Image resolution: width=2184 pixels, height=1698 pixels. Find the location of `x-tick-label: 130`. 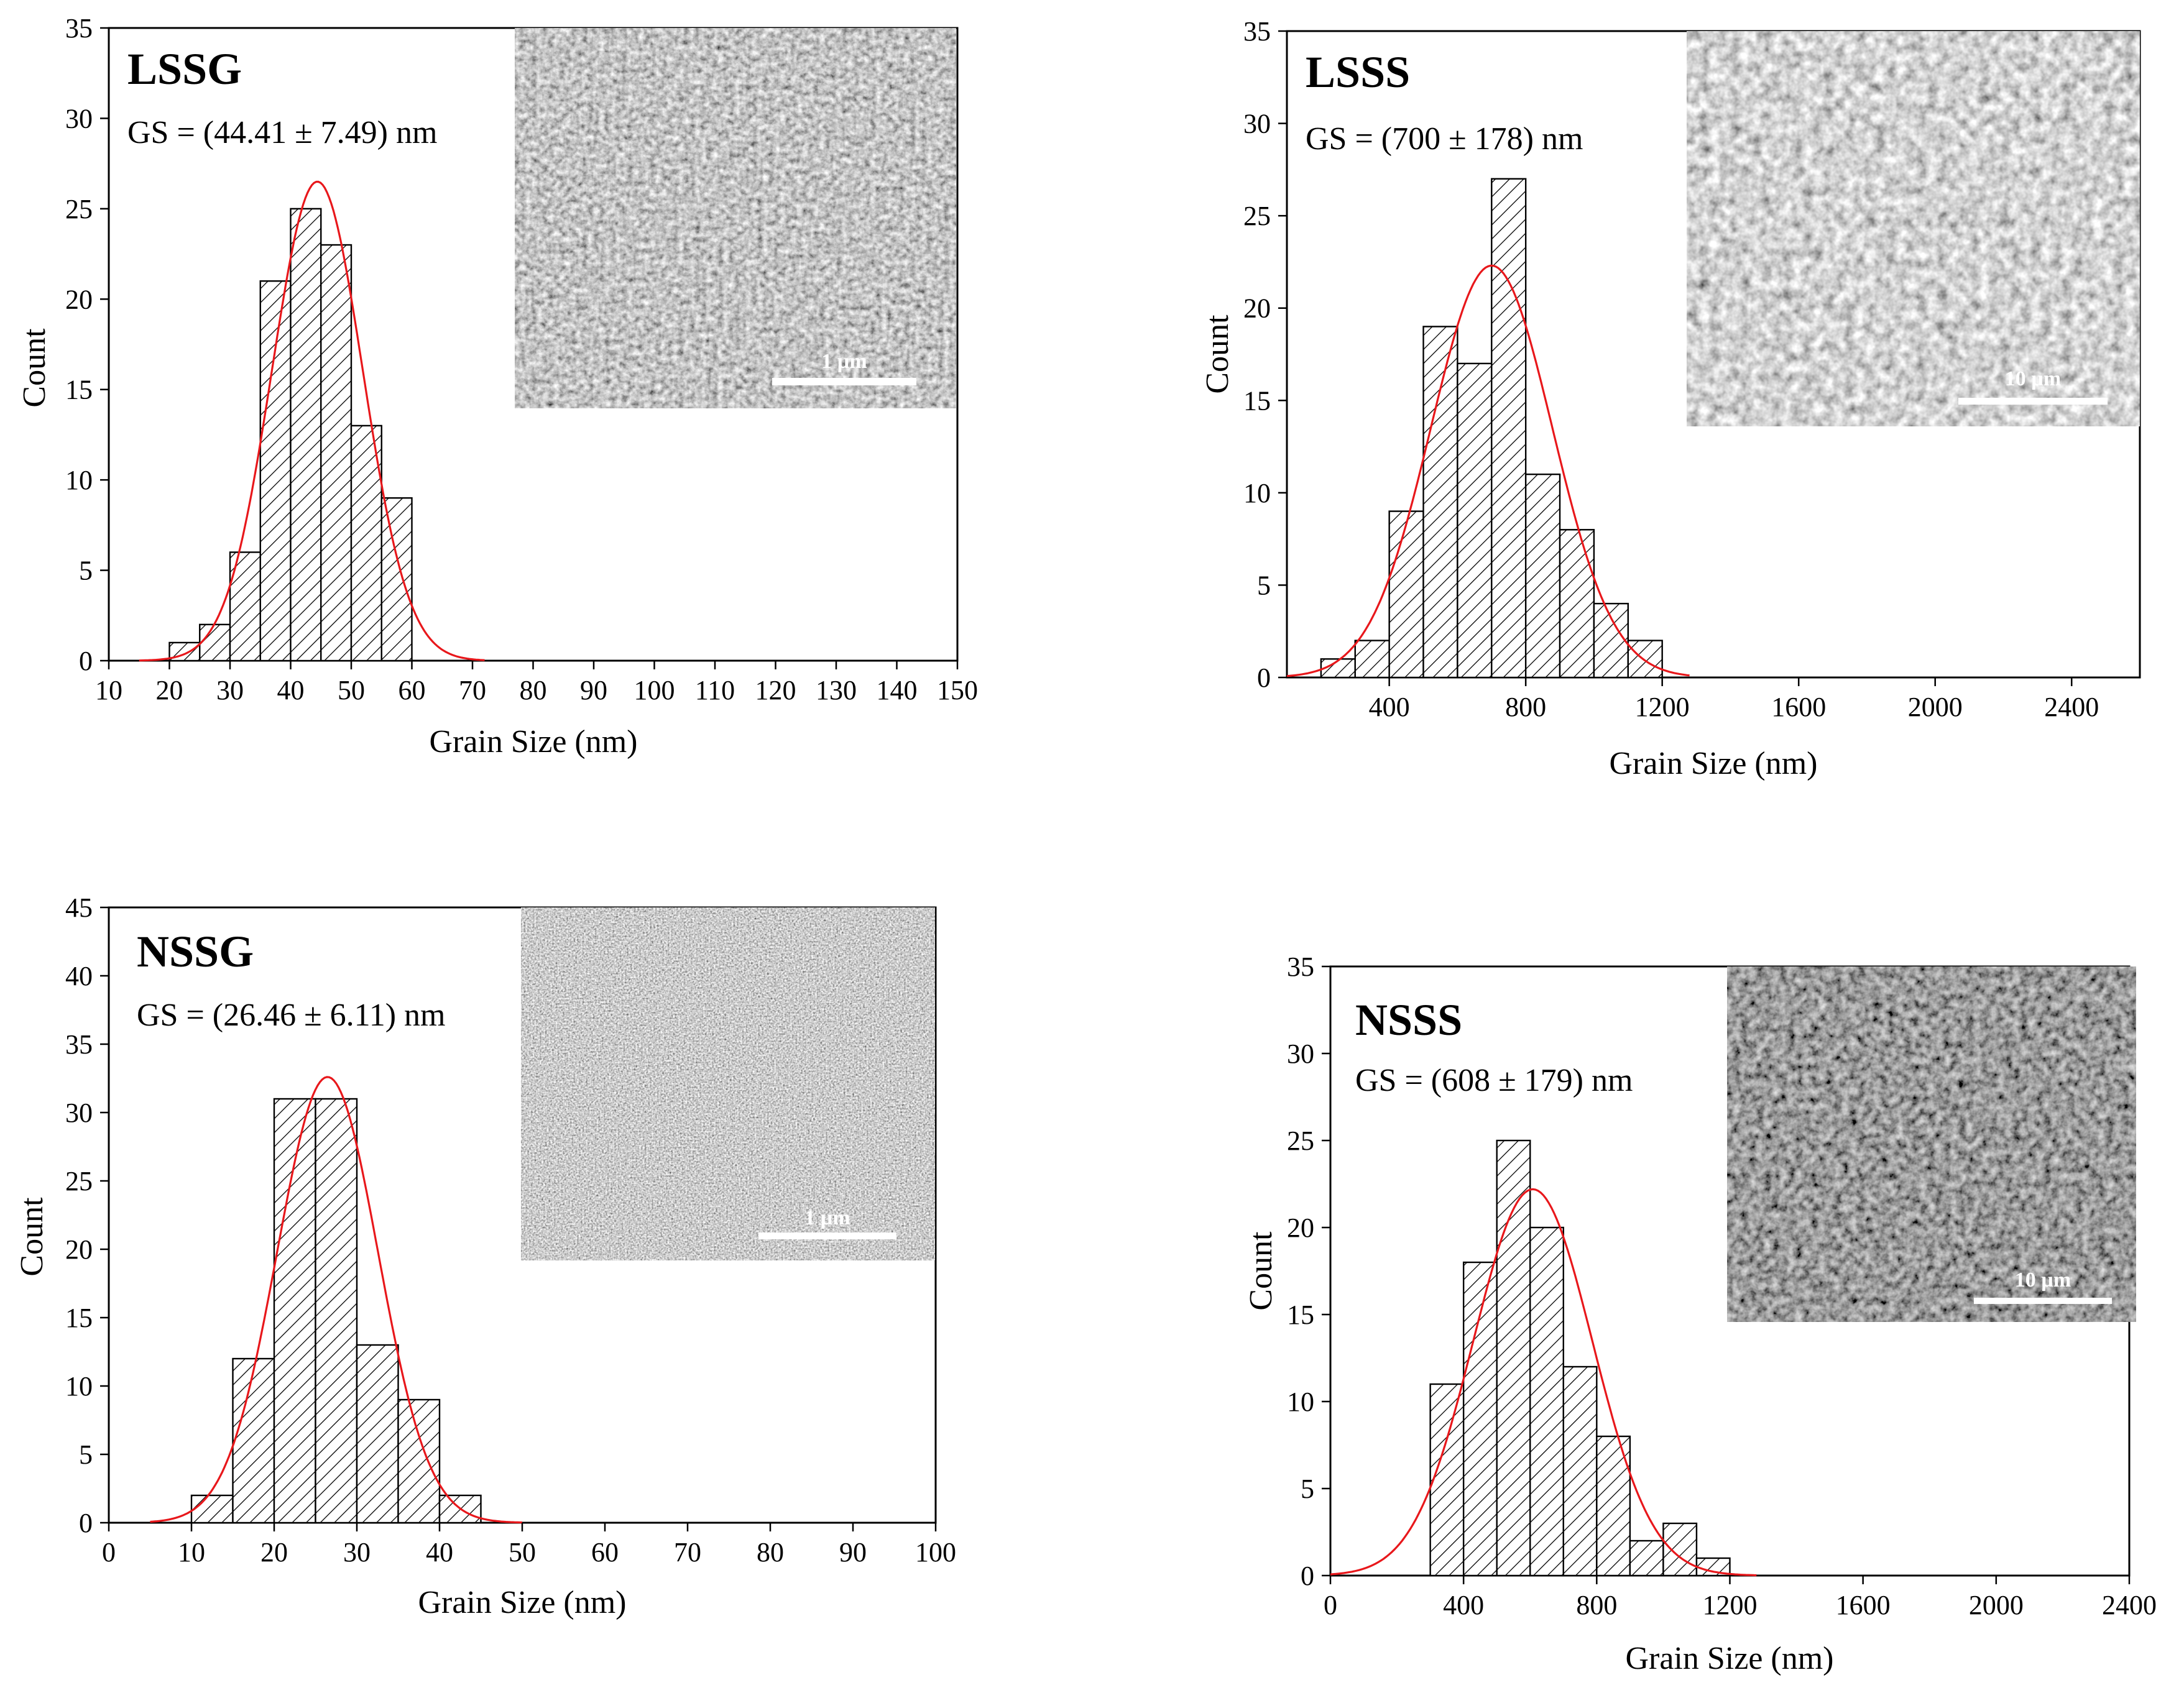

x-tick-label: 130 is located at coordinates (836, 690).